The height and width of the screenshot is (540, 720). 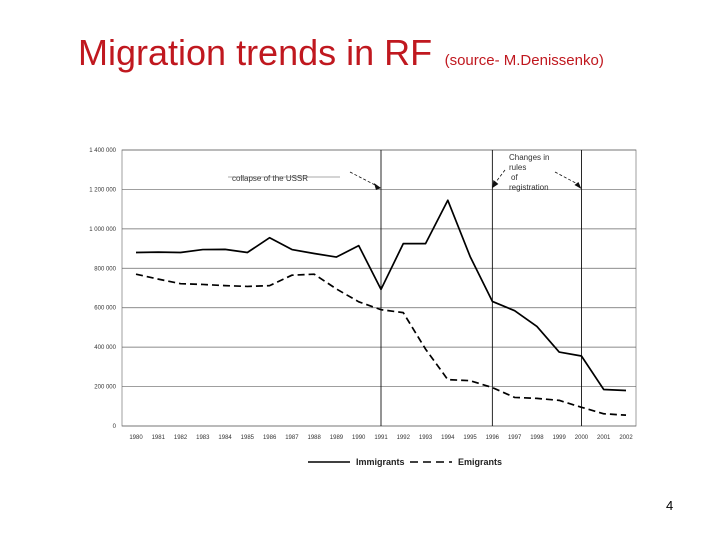 What do you see at coordinates (203, 438) in the screenshot?
I see `x-tick-label: 1983` at bounding box center [203, 438].